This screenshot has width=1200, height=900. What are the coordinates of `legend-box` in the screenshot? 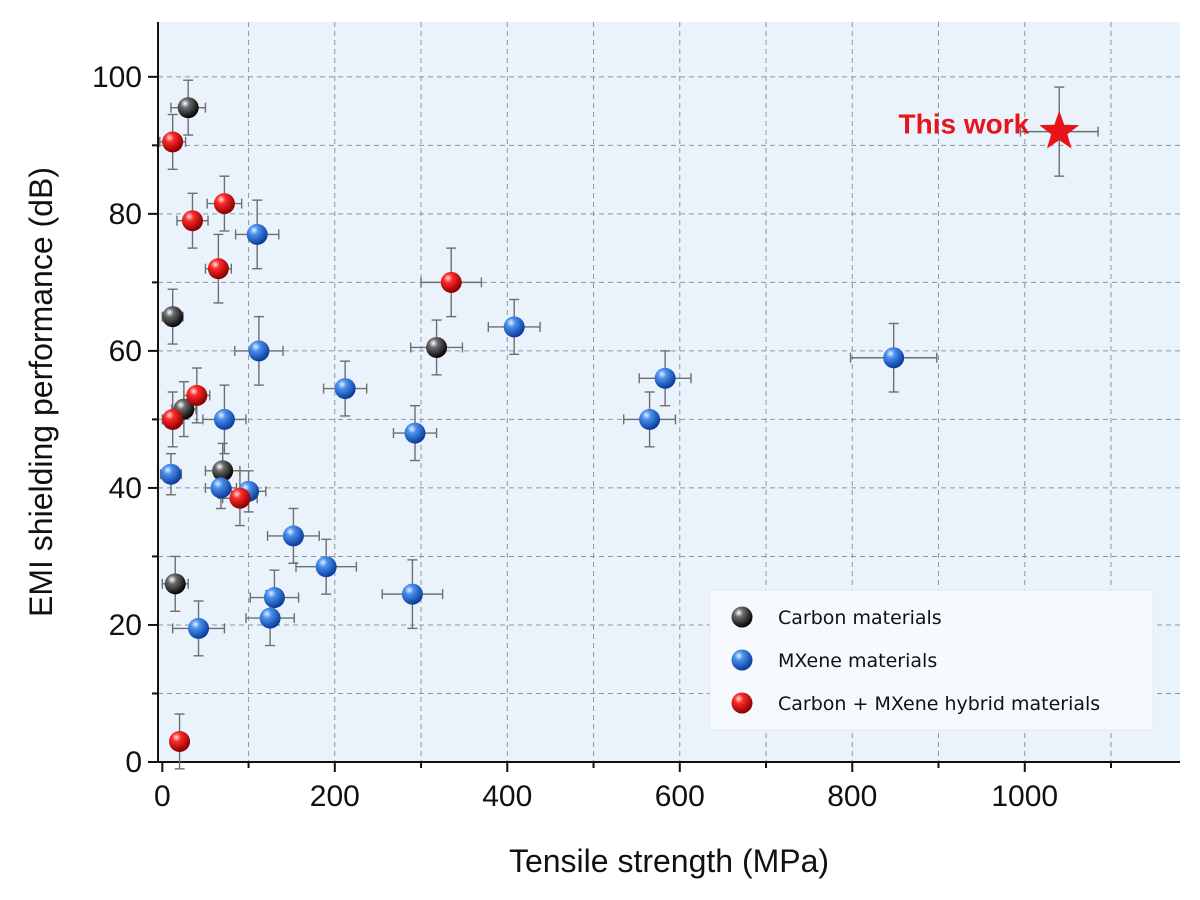 It's located at (931, 660).